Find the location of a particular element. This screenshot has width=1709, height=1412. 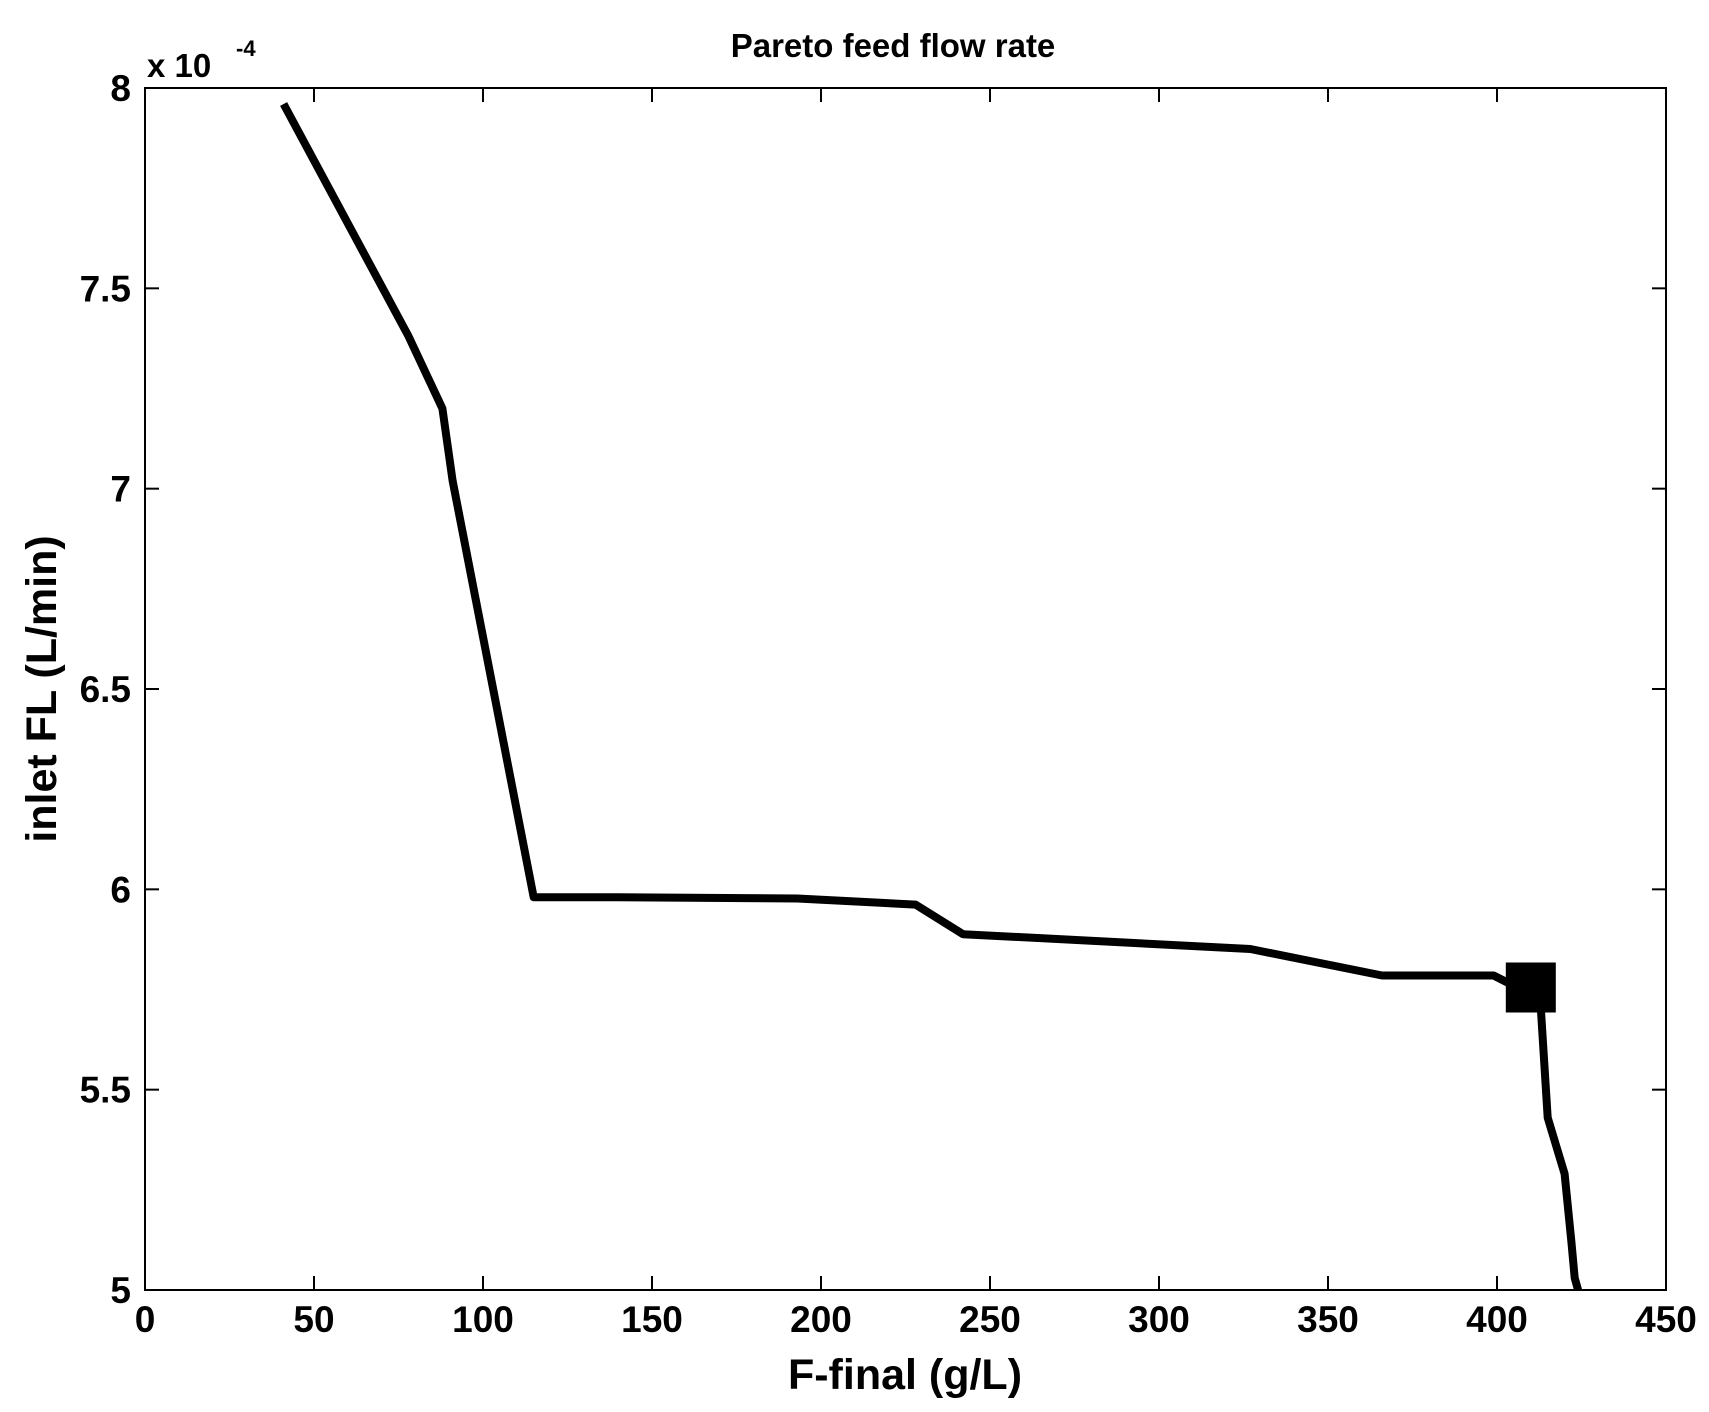

y-tick-label: 5 is located at coordinates (120, 1290).